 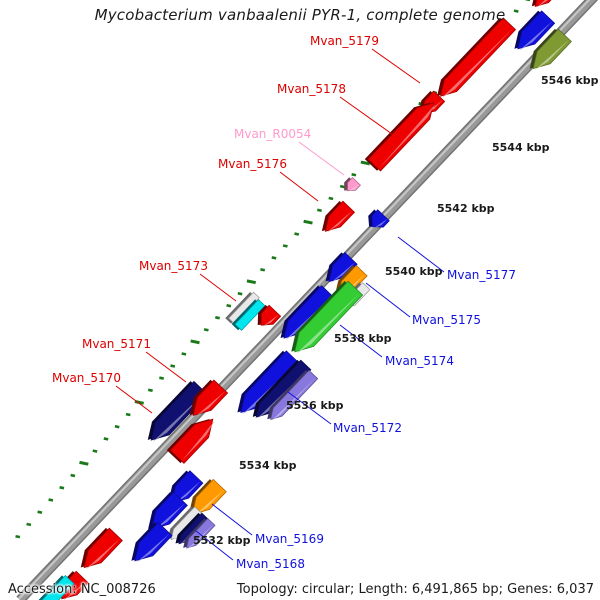 I want to click on gene-label: Mvan_5171, so click(x=116, y=344).